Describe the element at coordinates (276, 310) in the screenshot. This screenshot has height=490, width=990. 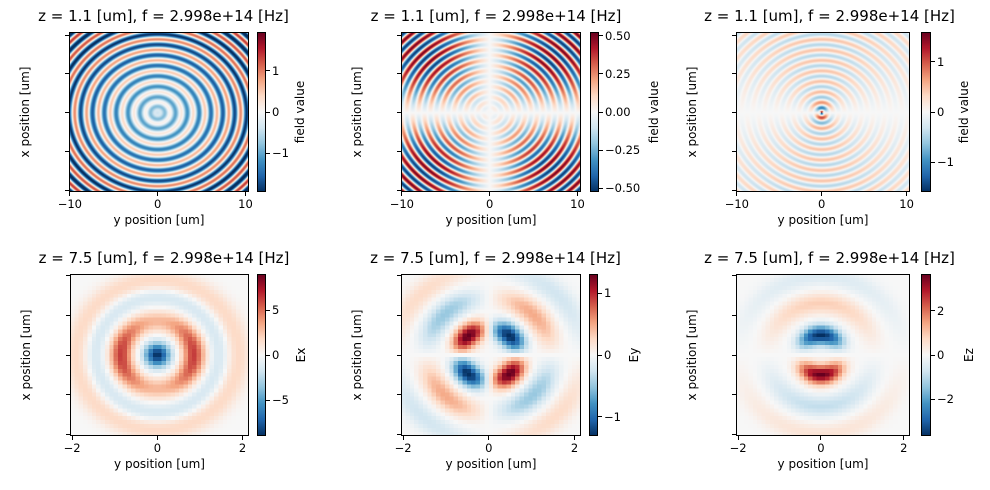
I see `colorbar-tick-label: 5` at that location.